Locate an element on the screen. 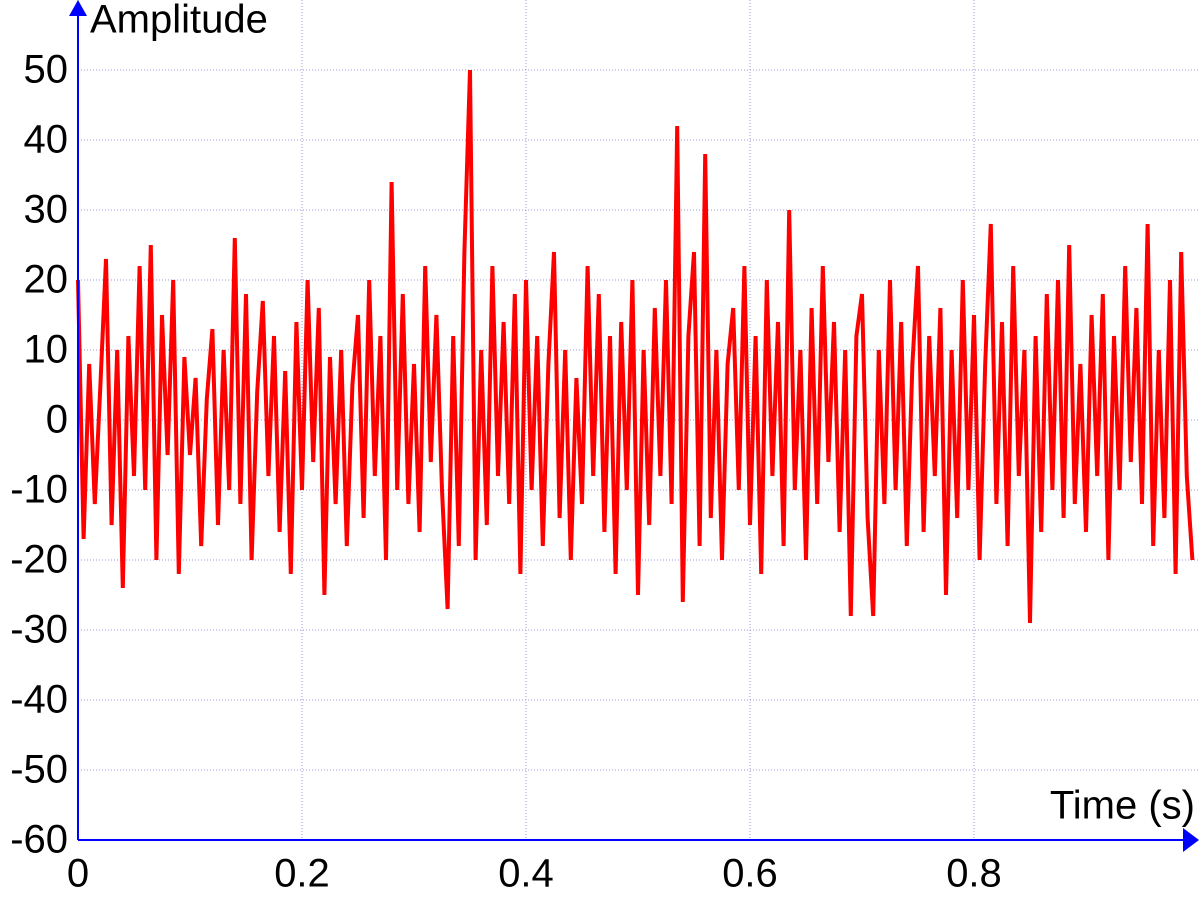  y-tick-label: 0 is located at coordinates (57, 420).